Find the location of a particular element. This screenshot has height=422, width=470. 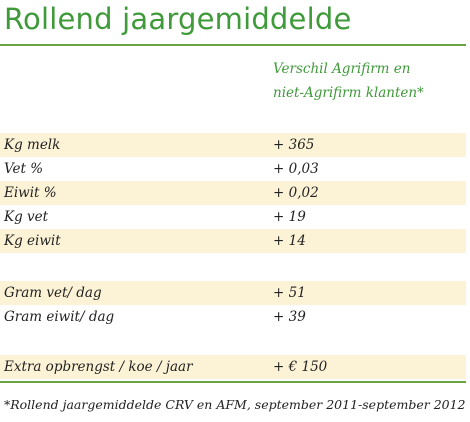

row-label: Gram vet/ dag is located at coordinates (53, 293).